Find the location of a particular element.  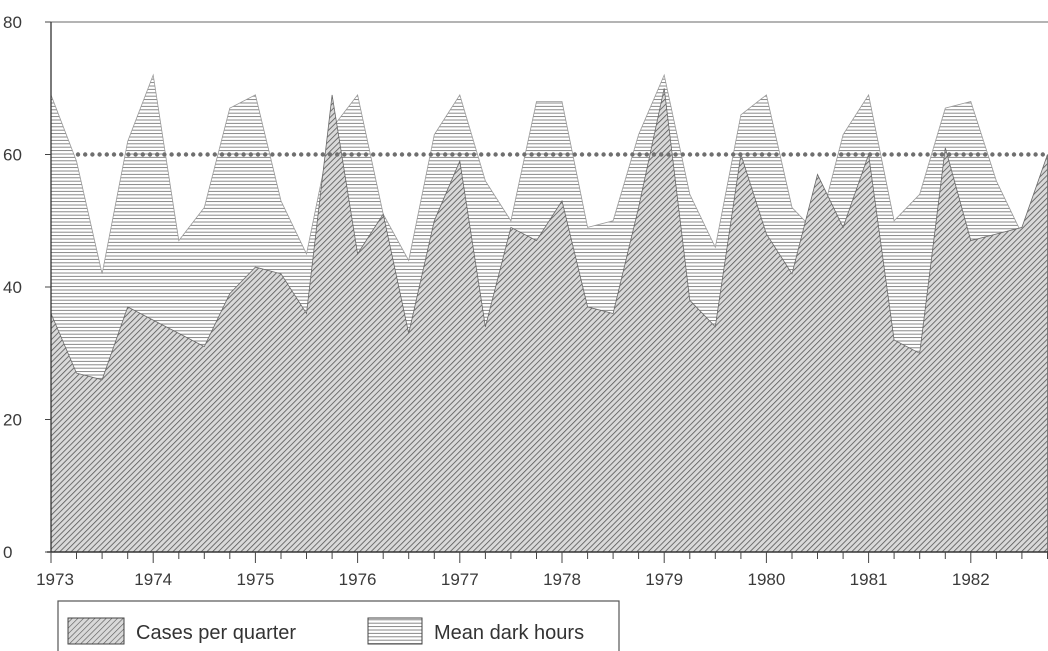

x-tick-label: 1977 is located at coordinates (460, 579).